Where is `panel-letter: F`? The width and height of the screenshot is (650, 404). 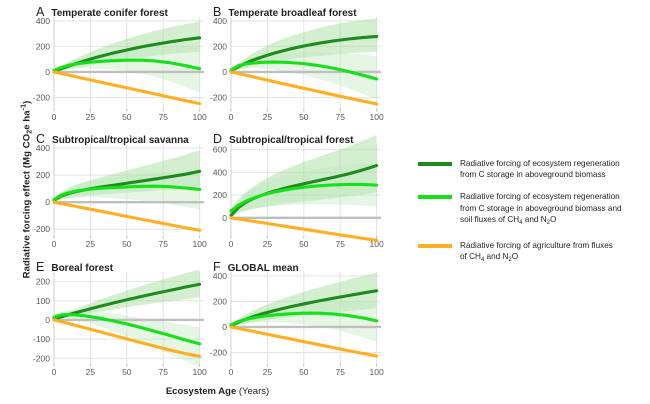 panel-letter: F is located at coordinates (217, 267).